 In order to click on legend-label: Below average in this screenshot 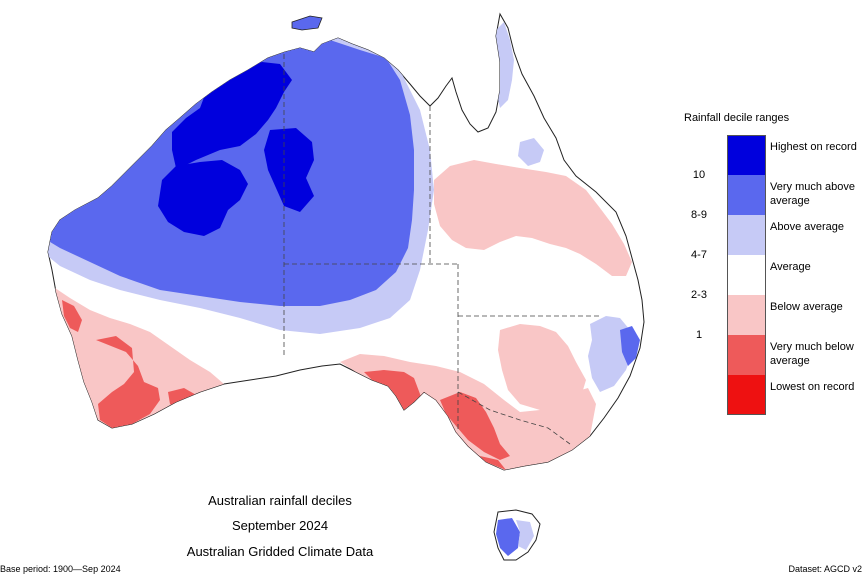, I will do `click(806, 307)`.